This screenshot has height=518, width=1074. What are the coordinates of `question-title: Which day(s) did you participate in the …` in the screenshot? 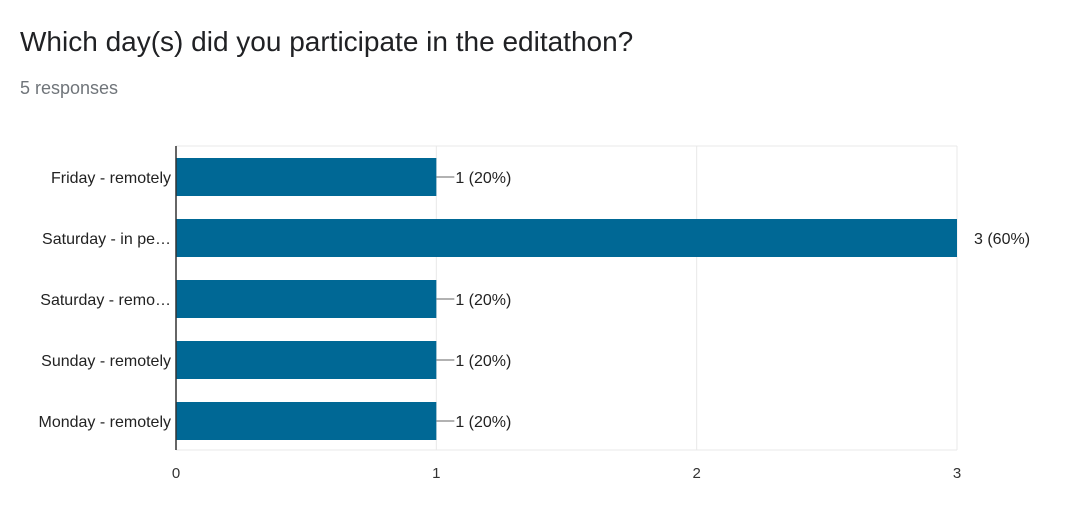 It's located at (327, 41).